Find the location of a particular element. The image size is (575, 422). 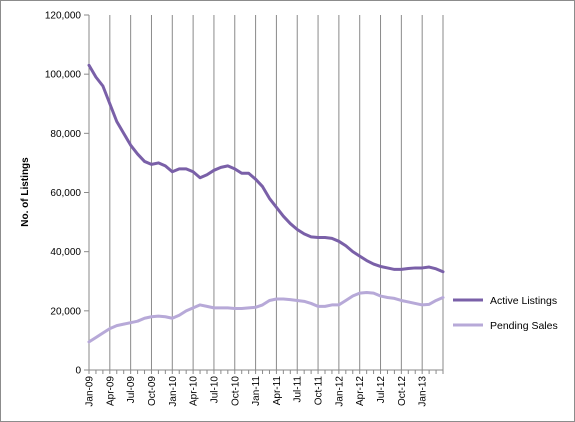

legend: Active Listings Pending Sales is located at coordinates (505, 313).